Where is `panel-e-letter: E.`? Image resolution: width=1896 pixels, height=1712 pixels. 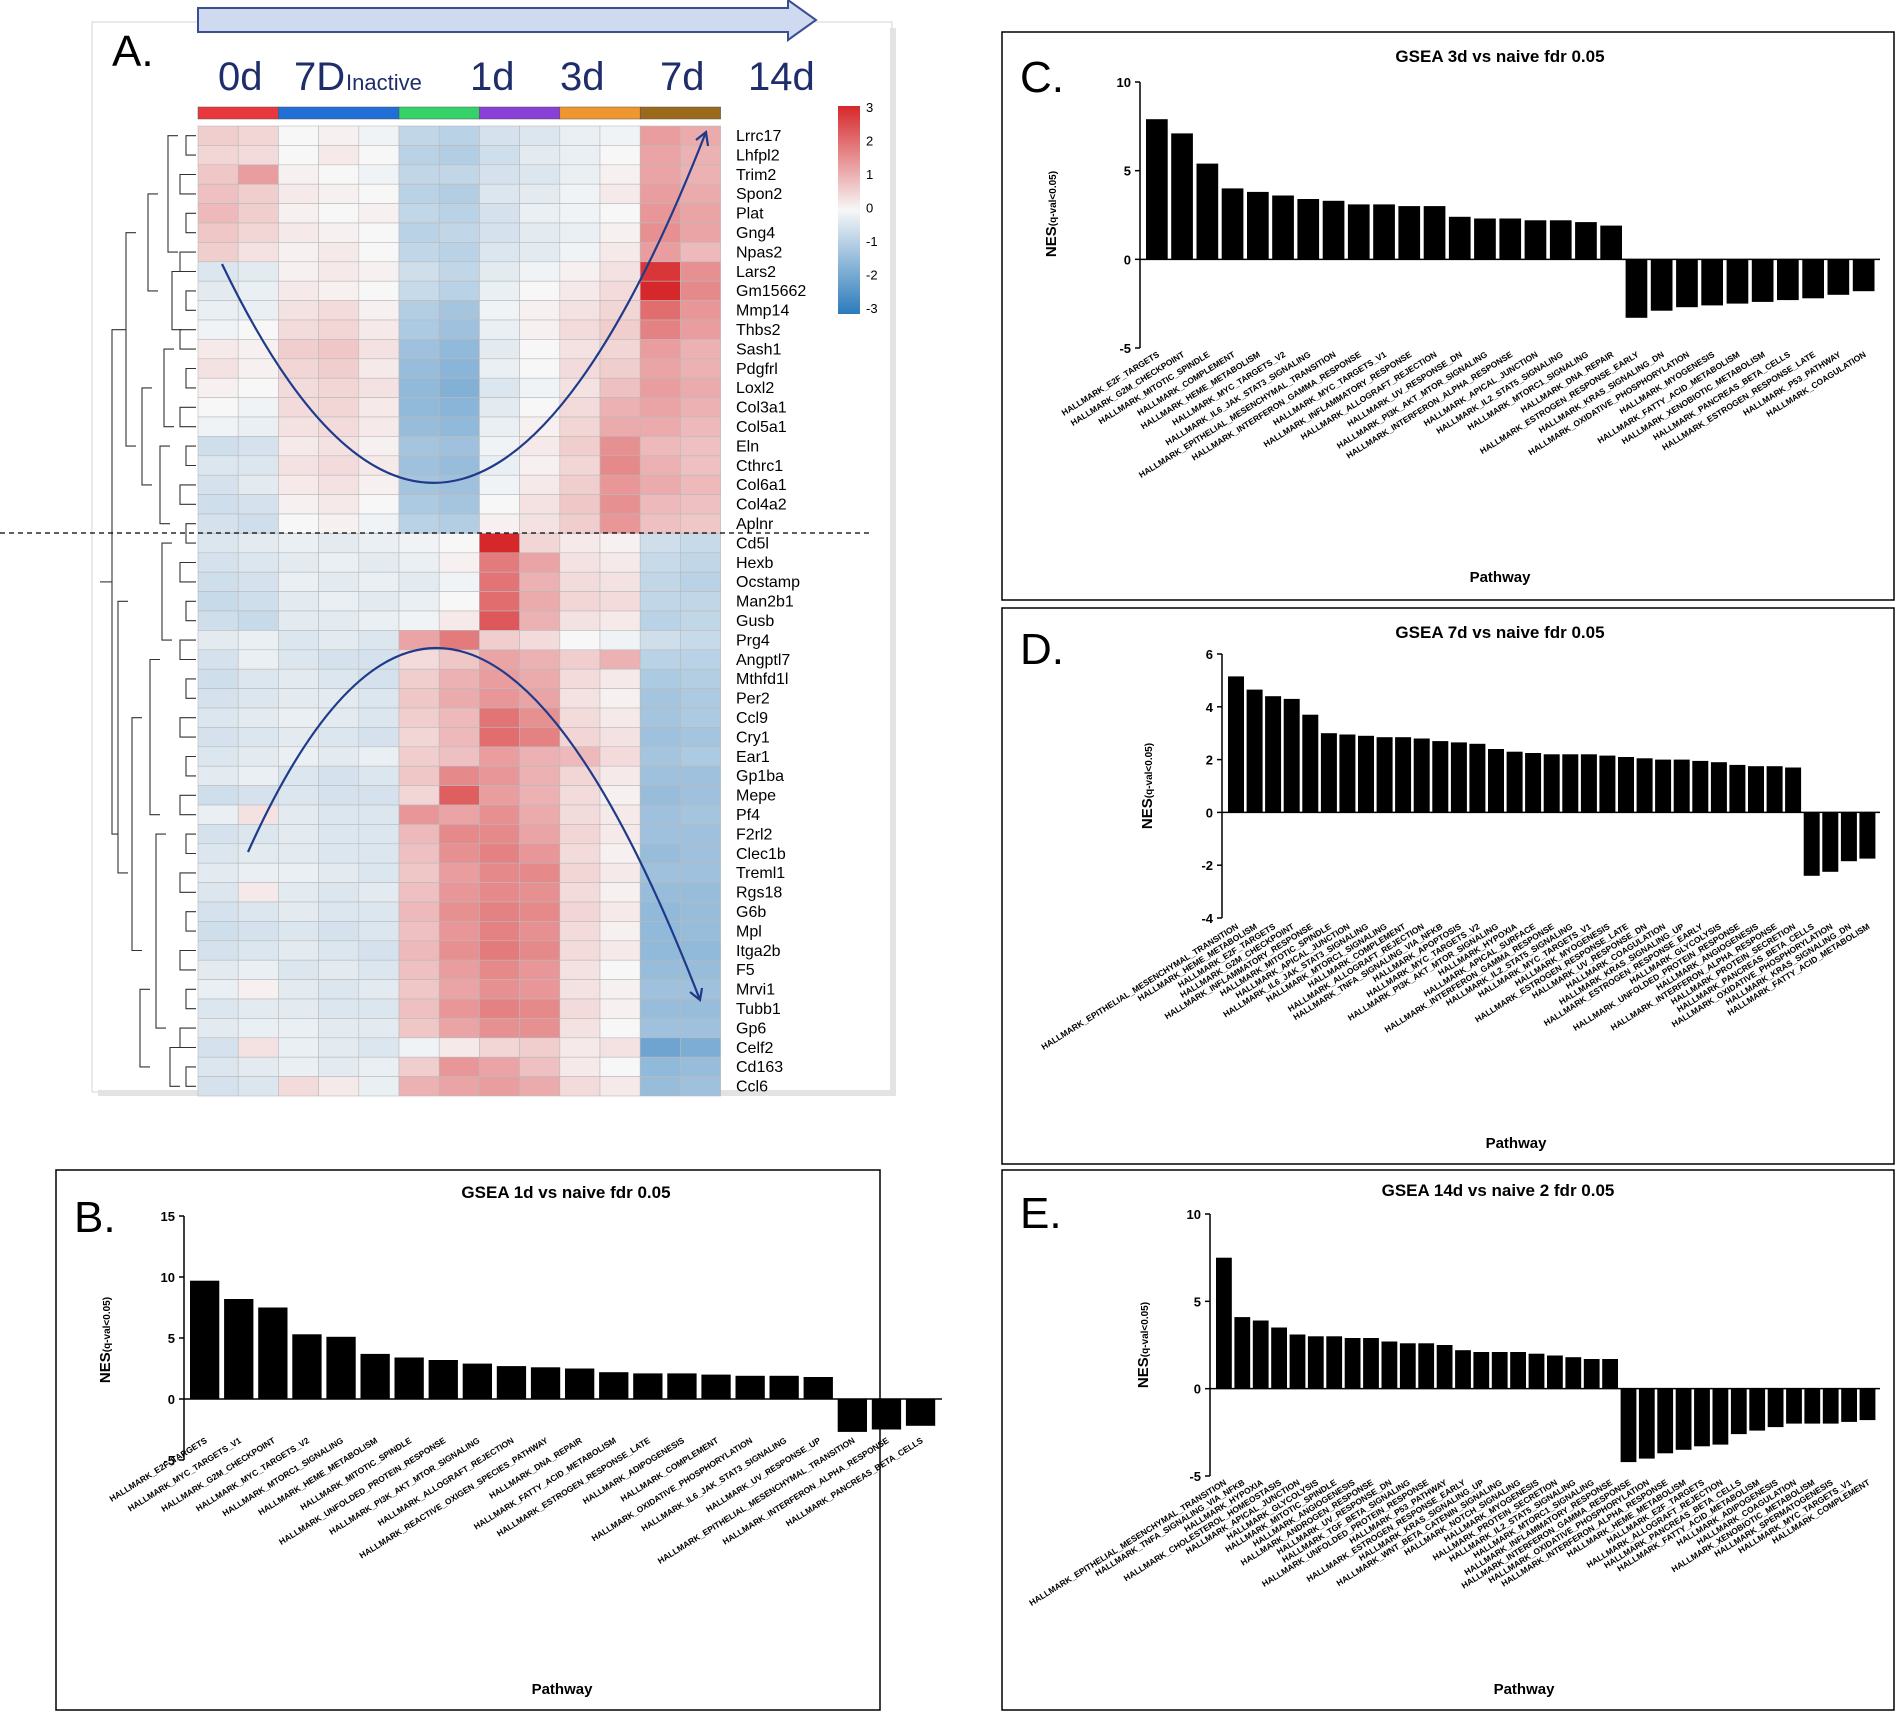
panel-e-letter: E. is located at coordinates (1041, 1213).